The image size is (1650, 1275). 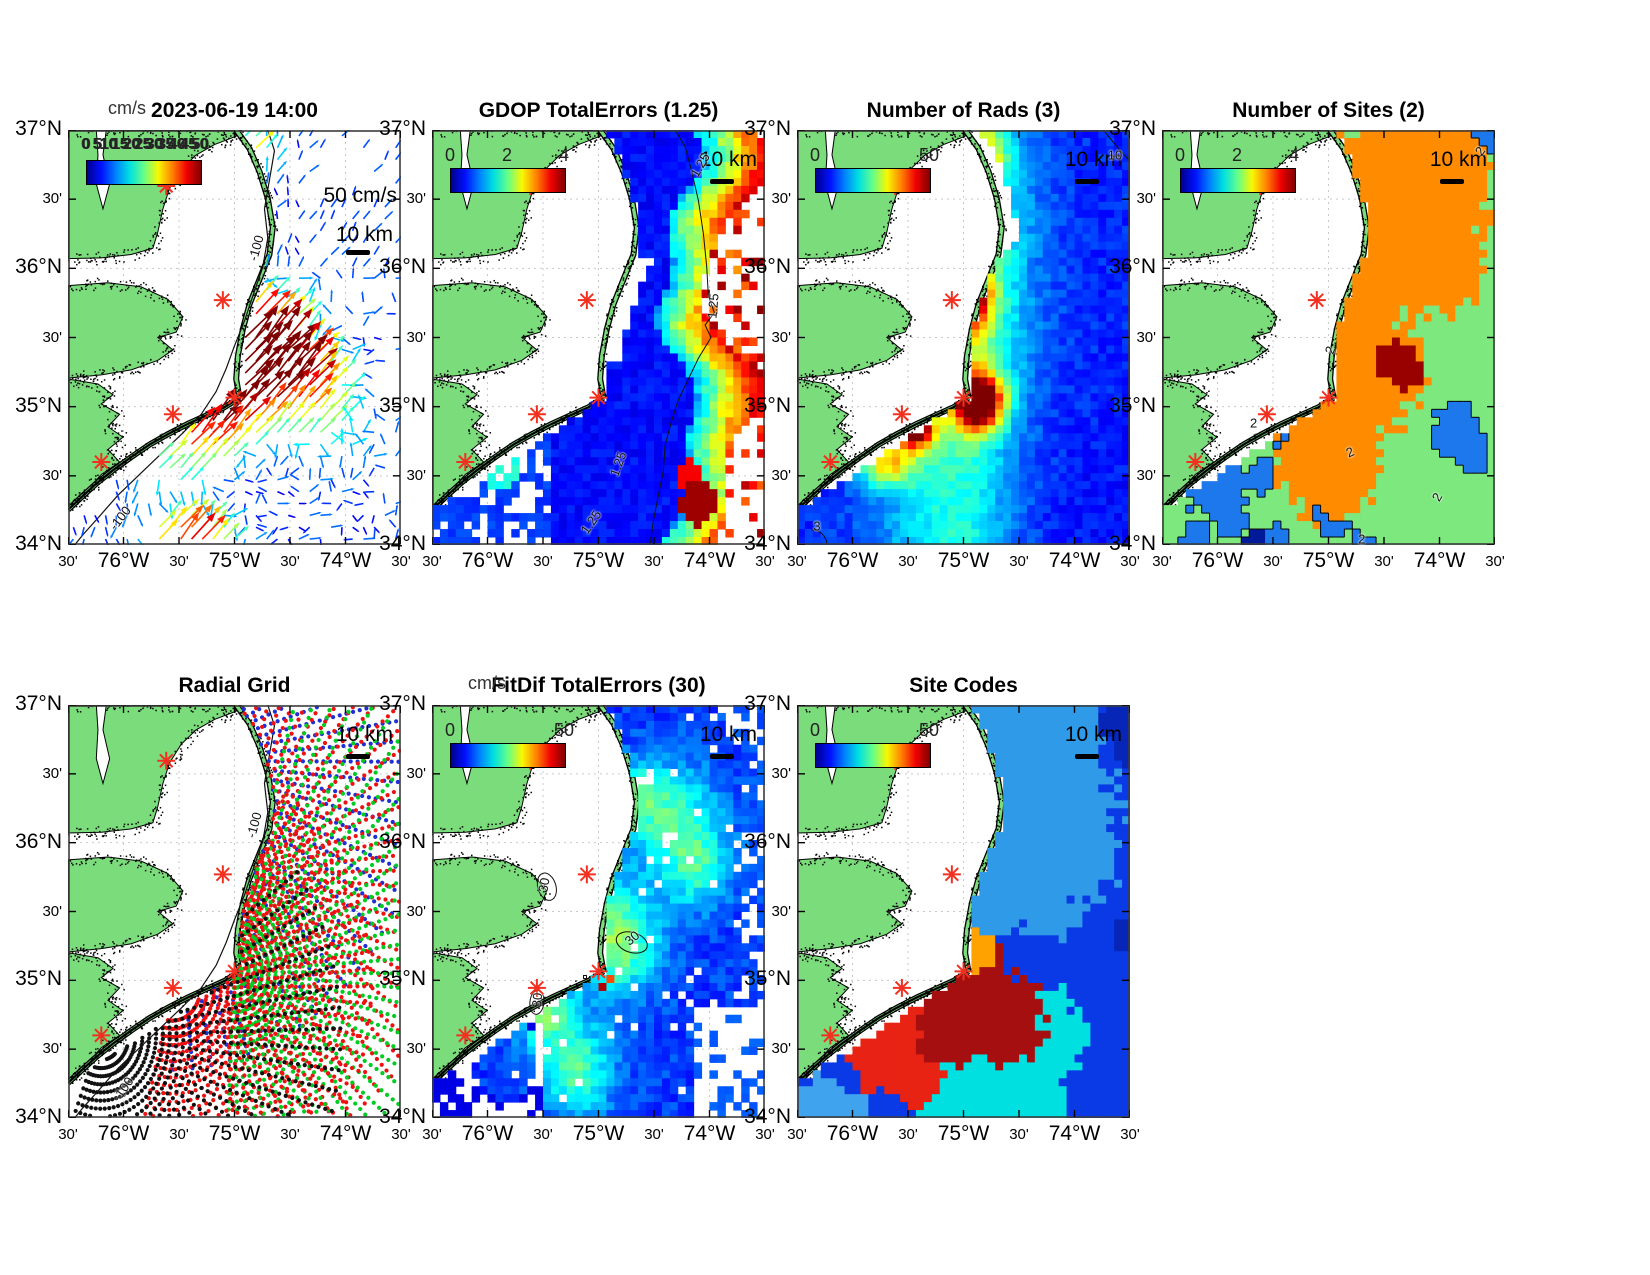 I want to click on contour-label: 1.25, so click(x=713, y=306).